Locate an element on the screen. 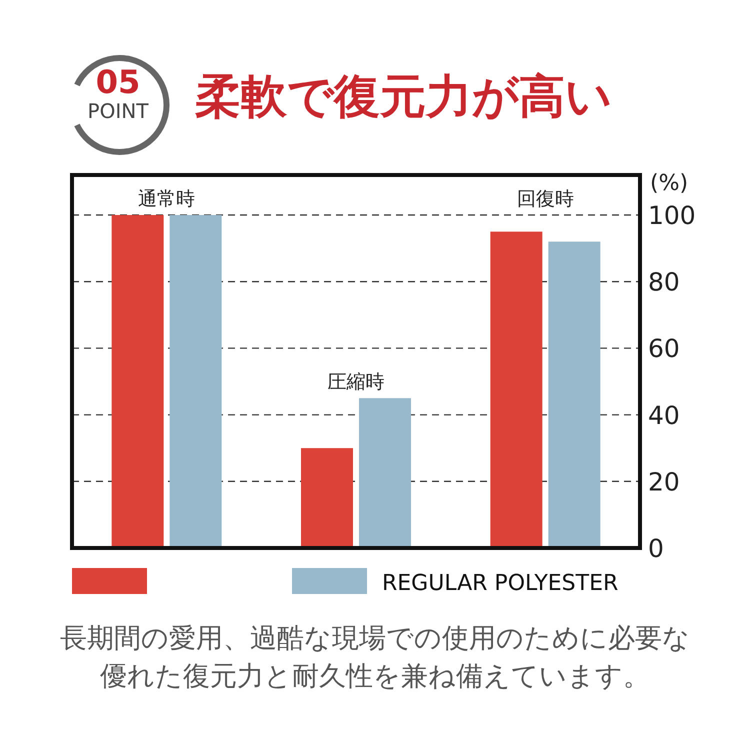 This screenshot has width=750, height=750. text: POINT is located at coordinates (119, 111).